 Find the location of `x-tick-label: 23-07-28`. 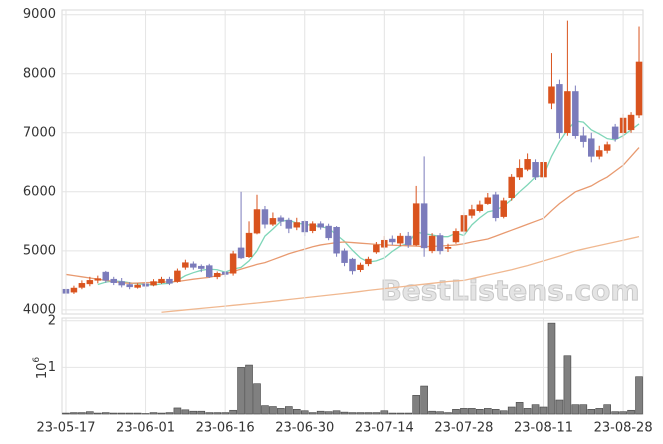

x-tick-label: 23-07-28 is located at coordinates (463, 428).